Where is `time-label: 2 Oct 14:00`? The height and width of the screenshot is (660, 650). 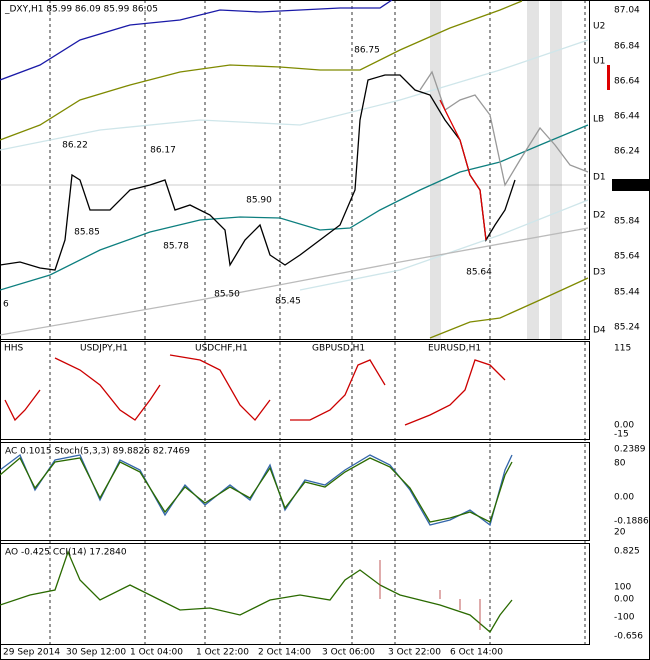
time-label: 2 Oct 14:00 is located at coordinates (284, 653).